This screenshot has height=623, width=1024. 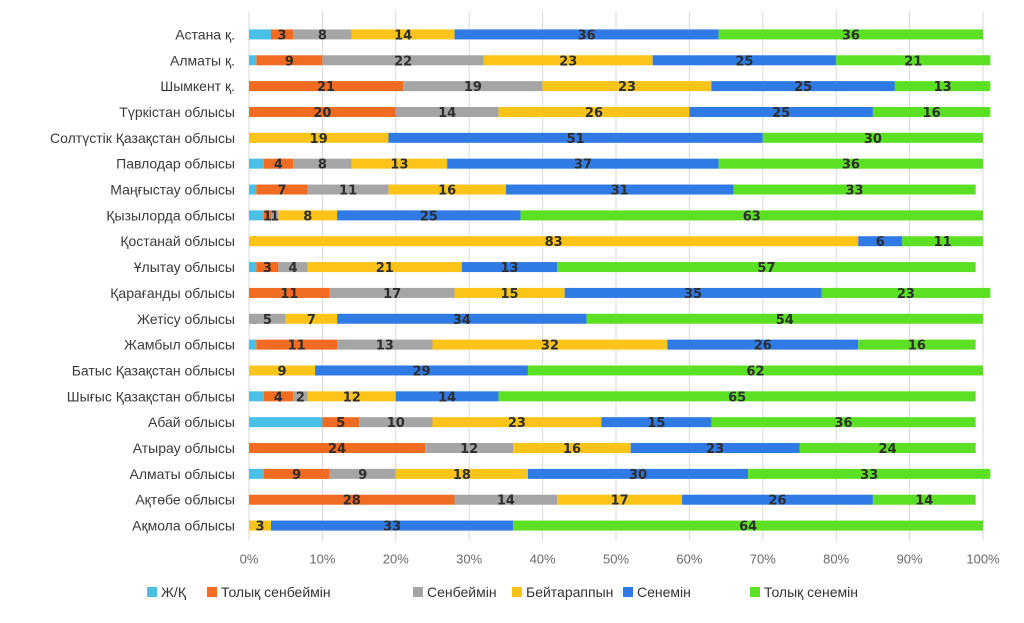 I want to click on data-label: 28, so click(x=352, y=501).